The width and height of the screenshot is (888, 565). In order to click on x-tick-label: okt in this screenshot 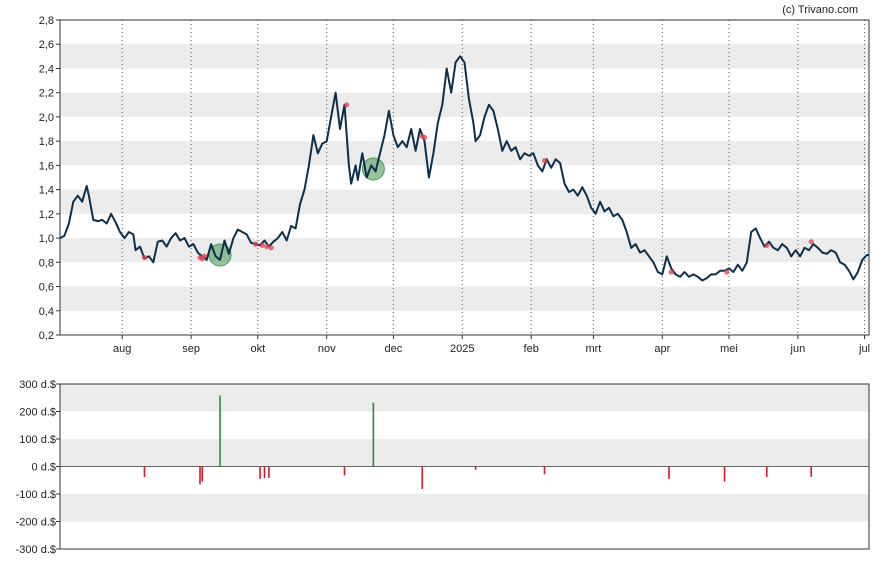, I will do `click(257, 349)`.